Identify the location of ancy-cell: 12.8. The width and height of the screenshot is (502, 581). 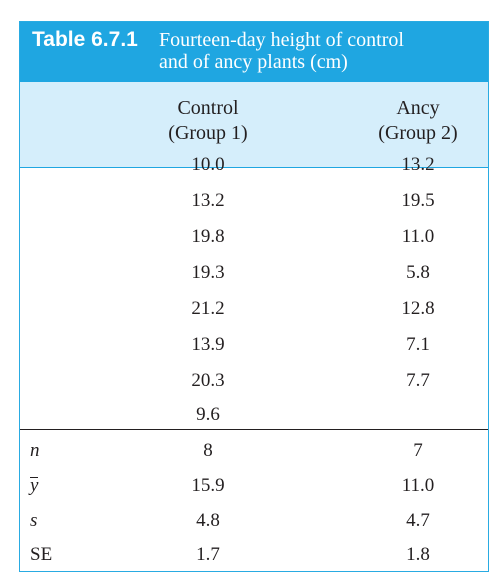
(418, 308).